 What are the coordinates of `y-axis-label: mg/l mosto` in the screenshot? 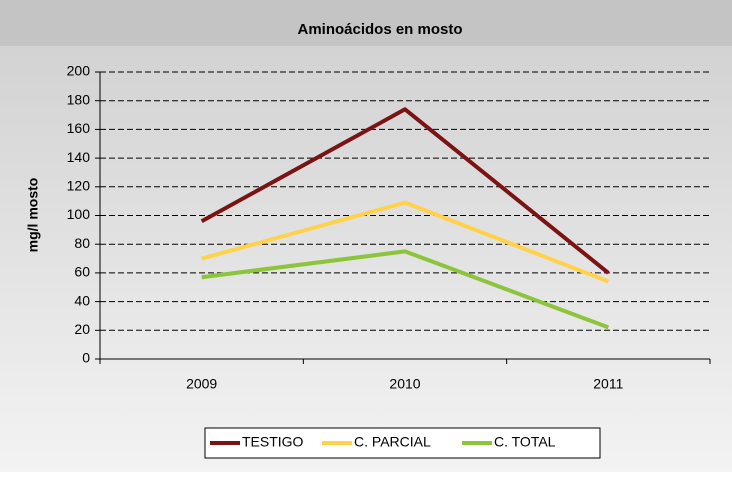 It's located at (33, 215).